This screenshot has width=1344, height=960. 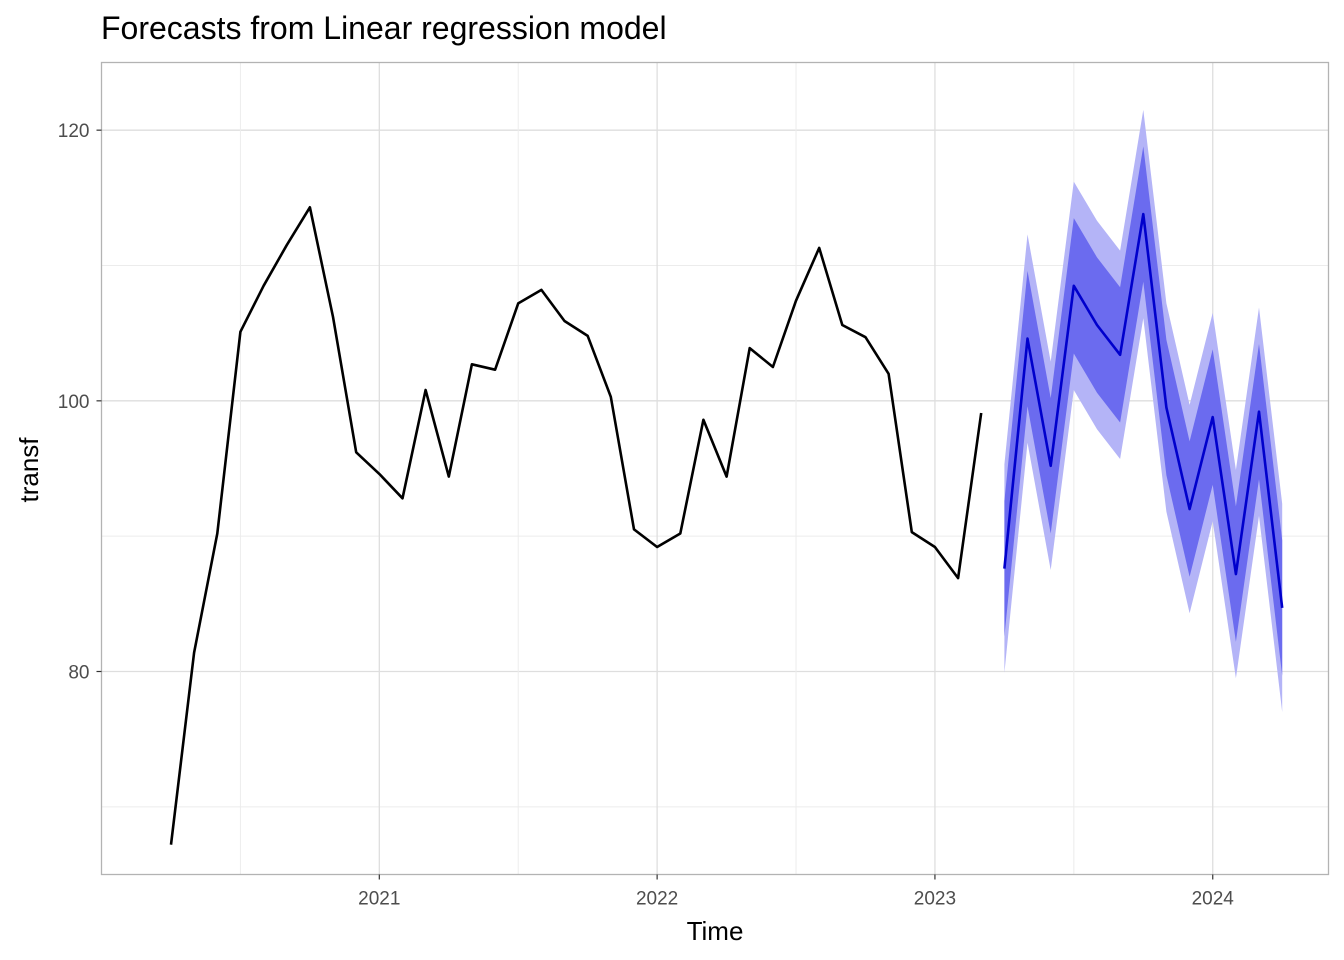 I want to click on forecast-line, so click(x=1143, y=410).